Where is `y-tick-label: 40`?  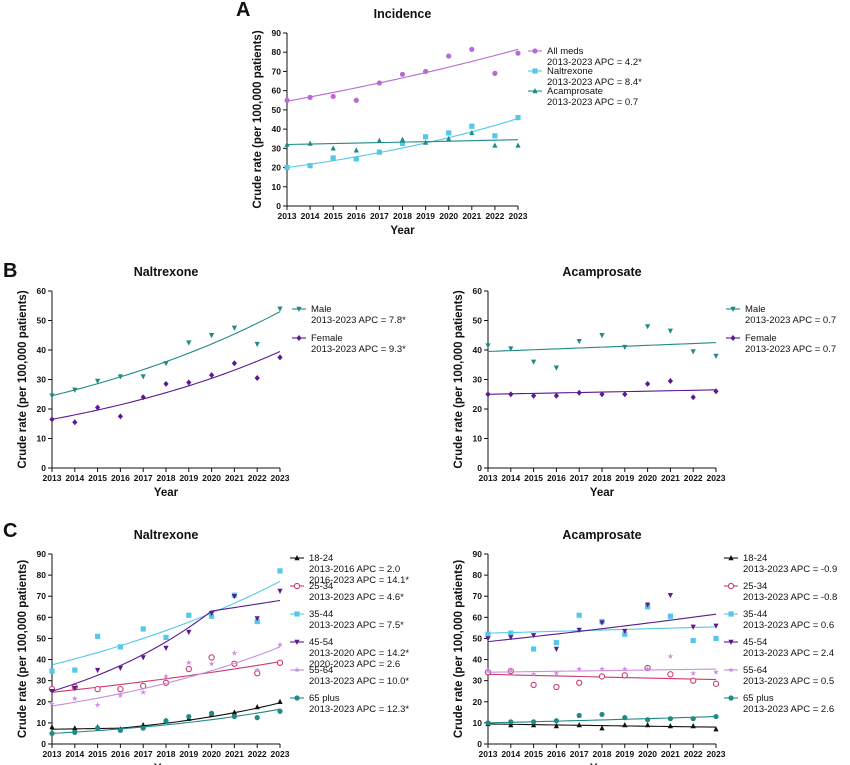 y-tick-label: 40 is located at coordinates (478, 660).